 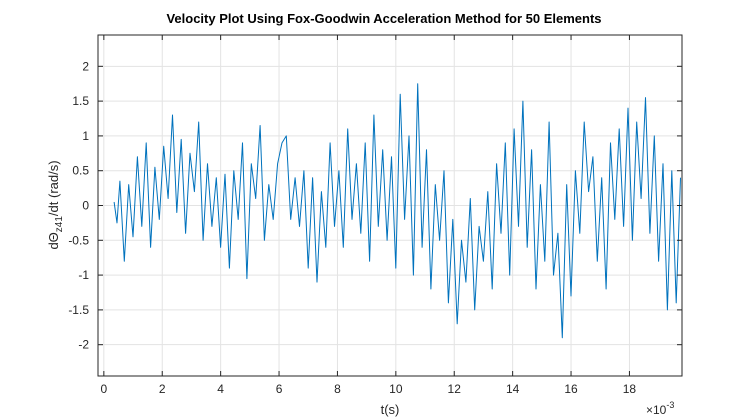 I want to click on x-exponent-base: ×10, so click(x=656, y=410).